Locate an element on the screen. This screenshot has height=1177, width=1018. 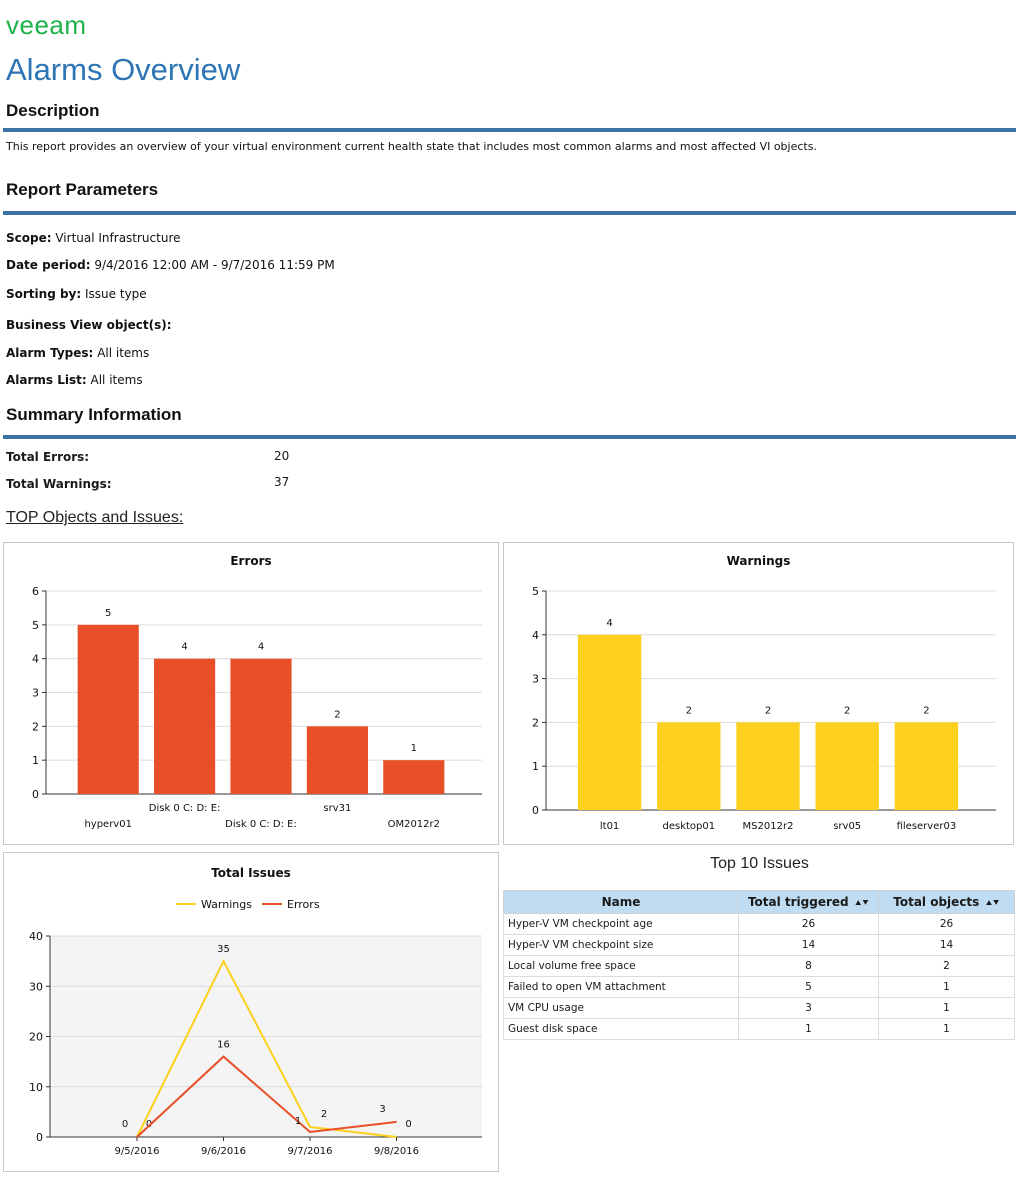
description-heading: Description is located at coordinates (53, 110).